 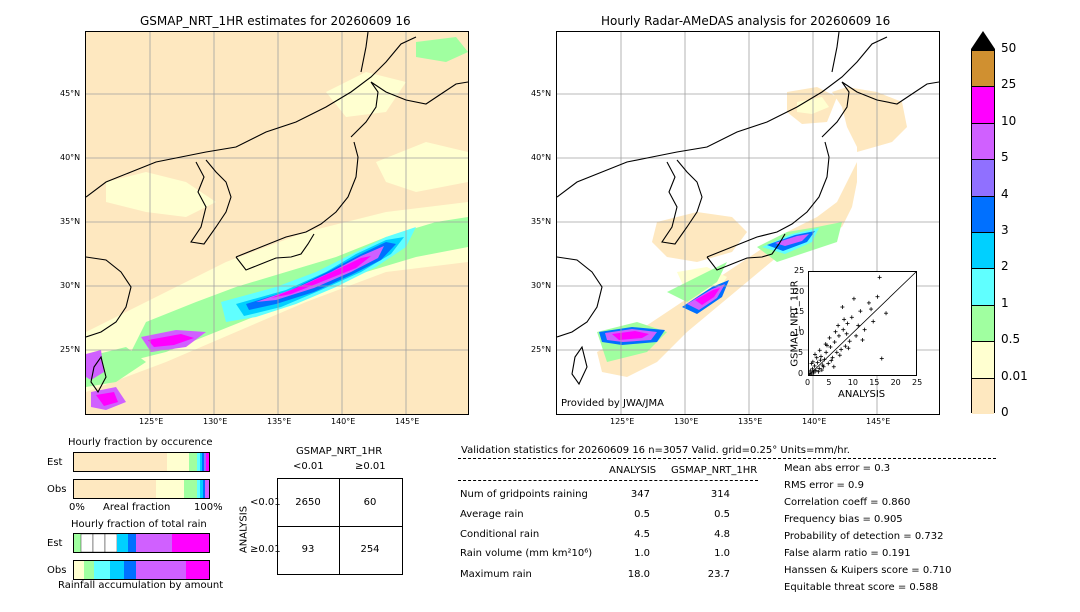 What do you see at coordinates (714, 470) in the screenshot?
I see `validation-col2: GSMAP_NRT_1HR` at bounding box center [714, 470].